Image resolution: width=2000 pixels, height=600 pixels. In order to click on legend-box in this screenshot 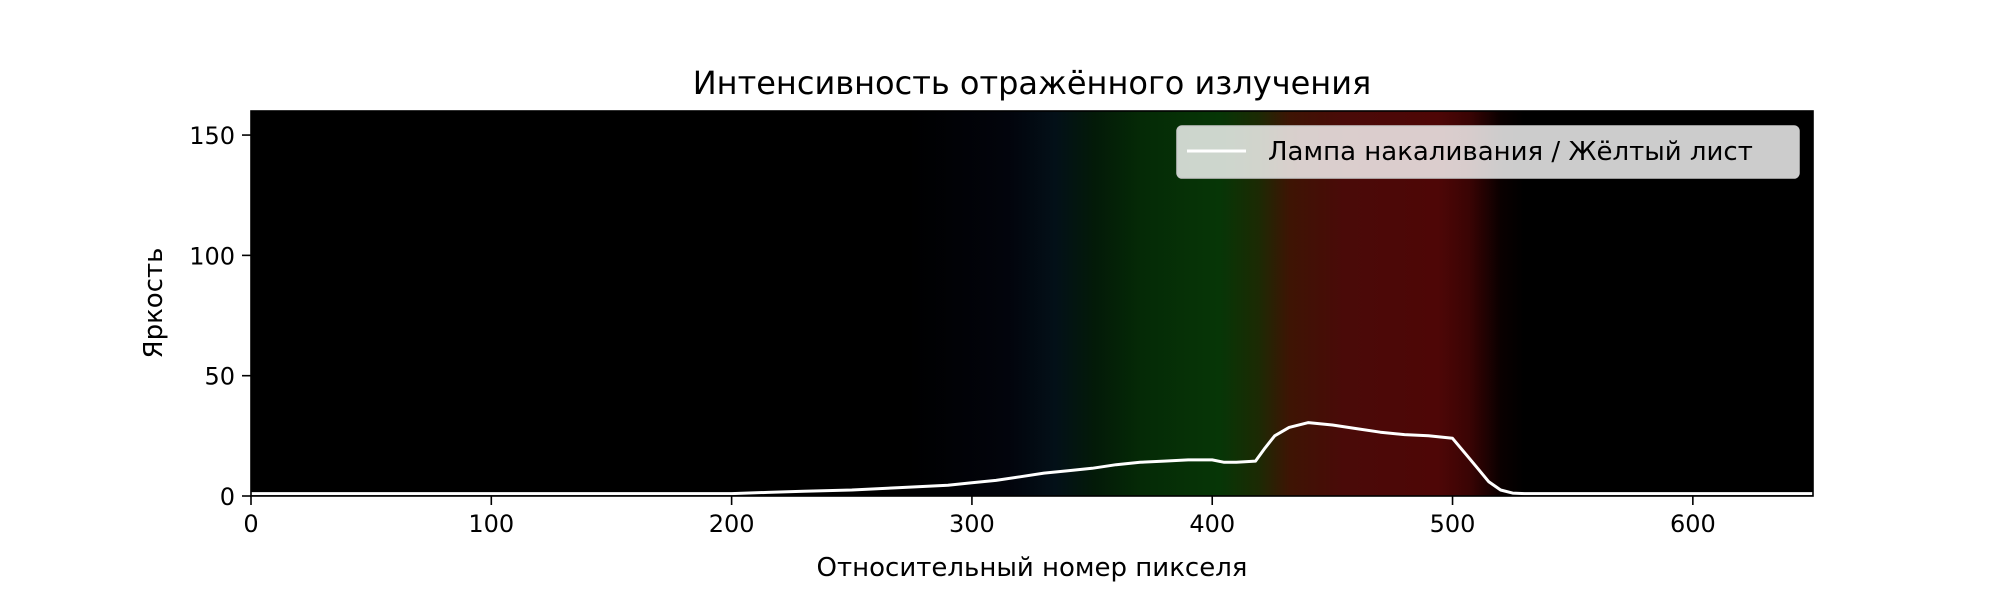, I will do `click(1488, 152)`.